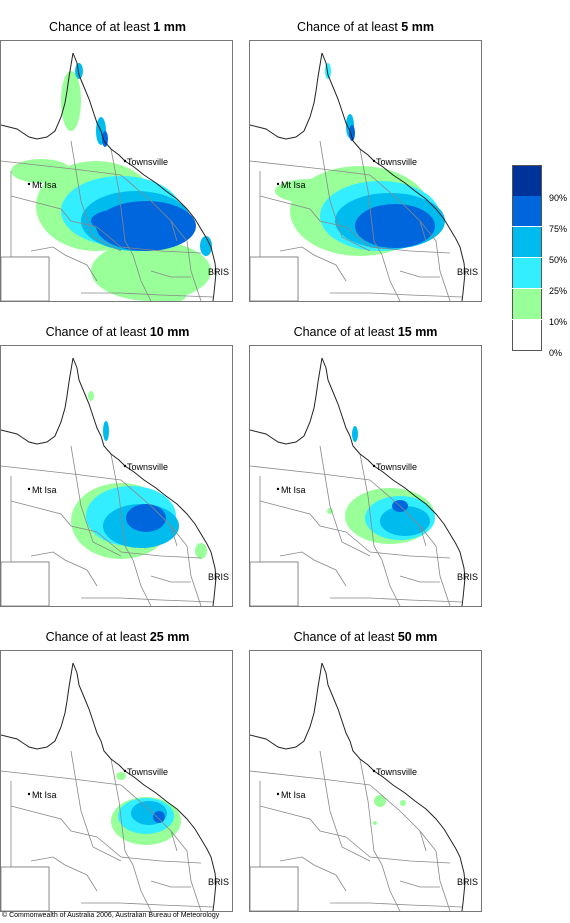 This screenshot has width=570, height=923. I want to click on panel-title-3: Chance of at least 10 mm, so click(117, 332).